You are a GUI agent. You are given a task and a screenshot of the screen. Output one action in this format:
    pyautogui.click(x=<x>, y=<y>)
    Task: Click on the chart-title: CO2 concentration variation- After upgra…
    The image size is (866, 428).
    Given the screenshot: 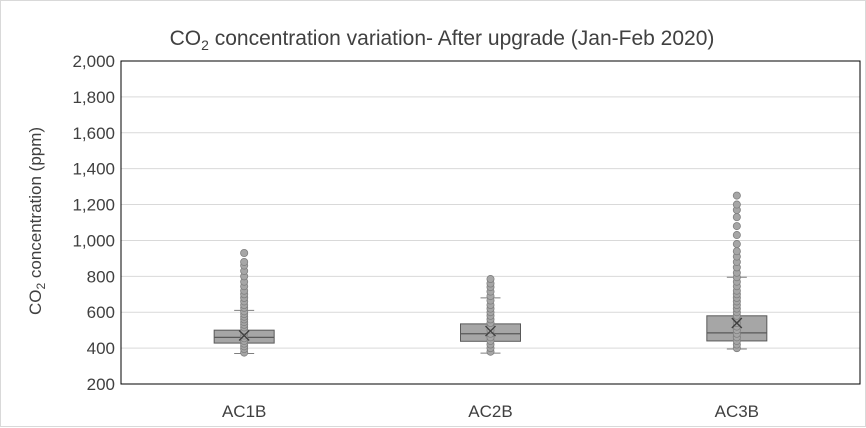 What is the action you would take?
    pyautogui.click(x=442, y=40)
    